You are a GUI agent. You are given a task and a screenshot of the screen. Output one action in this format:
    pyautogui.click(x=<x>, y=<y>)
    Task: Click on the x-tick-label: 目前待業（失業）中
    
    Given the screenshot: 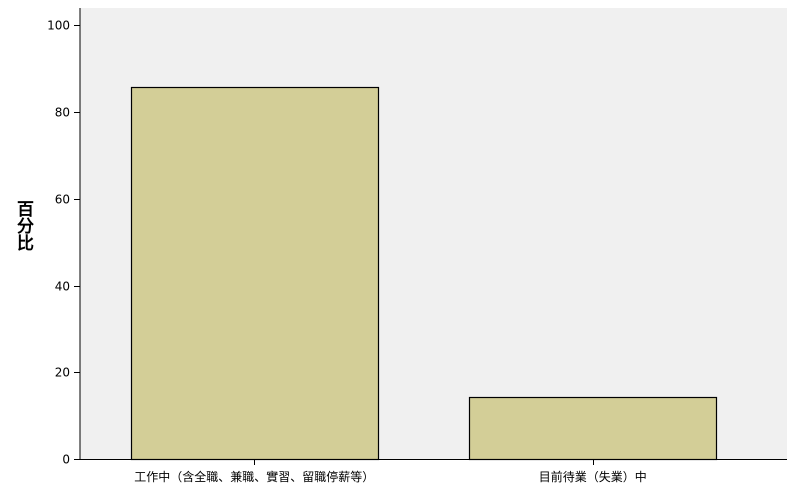 What is the action you would take?
    pyautogui.click(x=593, y=476)
    